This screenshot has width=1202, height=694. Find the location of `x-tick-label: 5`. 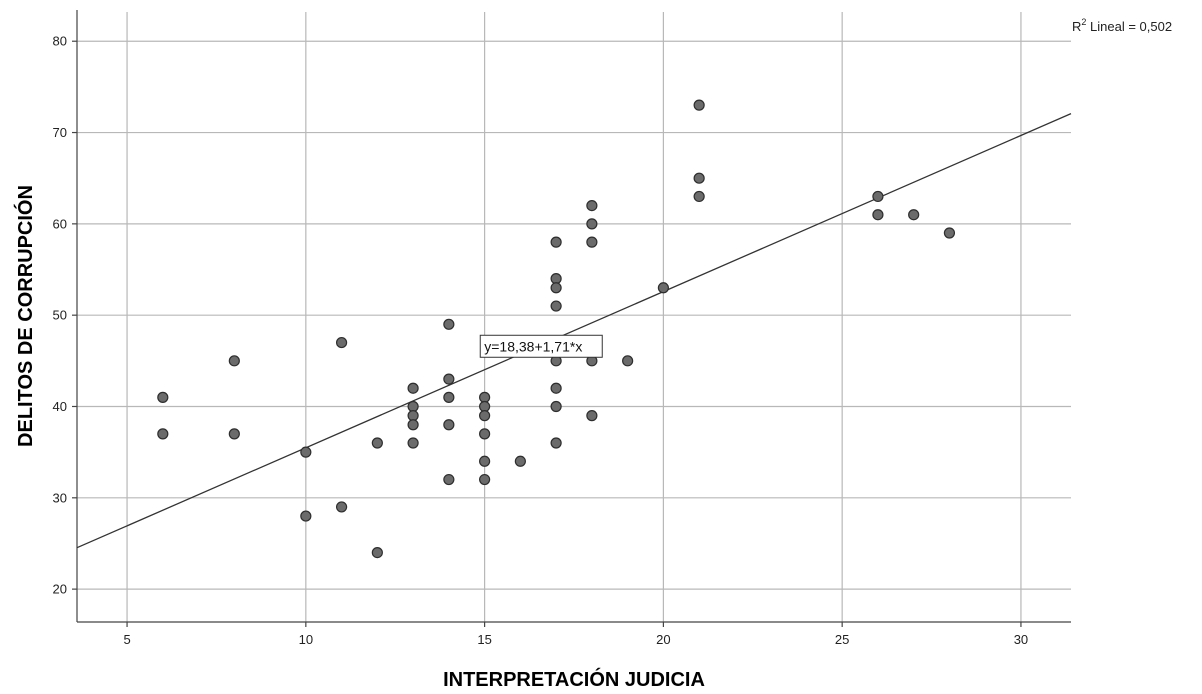

x-tick-label: 5 is located at coordinates (126, 639).